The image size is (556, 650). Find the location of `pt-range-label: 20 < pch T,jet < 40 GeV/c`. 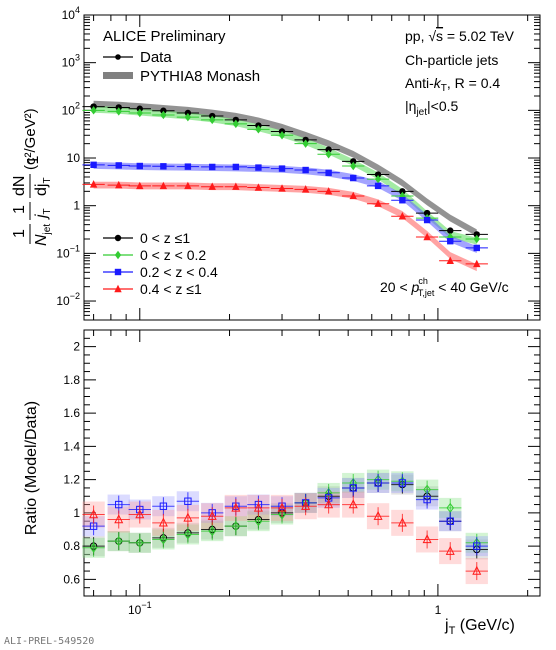

pt-range-label: 20 < pch T,jet < 40 GeV/c is located at coordinates (444, 287).